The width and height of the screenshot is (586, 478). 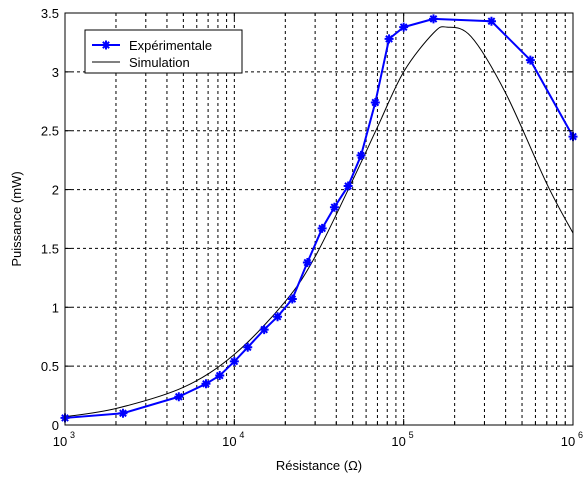 I want to click on legend-star-icon, so click(x=106, y=45).